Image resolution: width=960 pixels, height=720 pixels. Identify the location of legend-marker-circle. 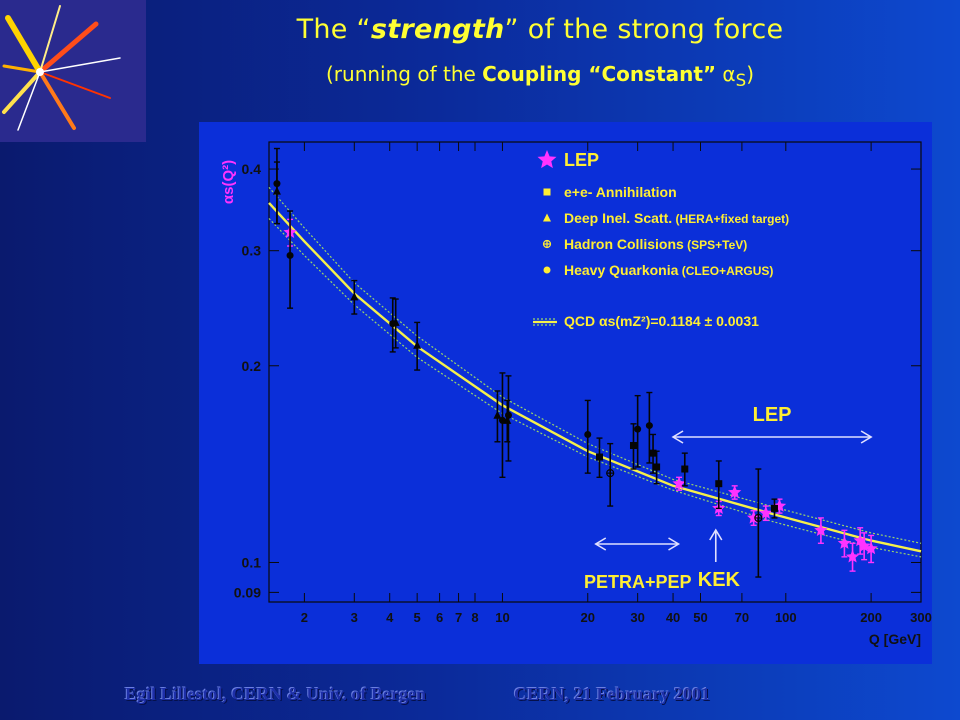
(547, 270).